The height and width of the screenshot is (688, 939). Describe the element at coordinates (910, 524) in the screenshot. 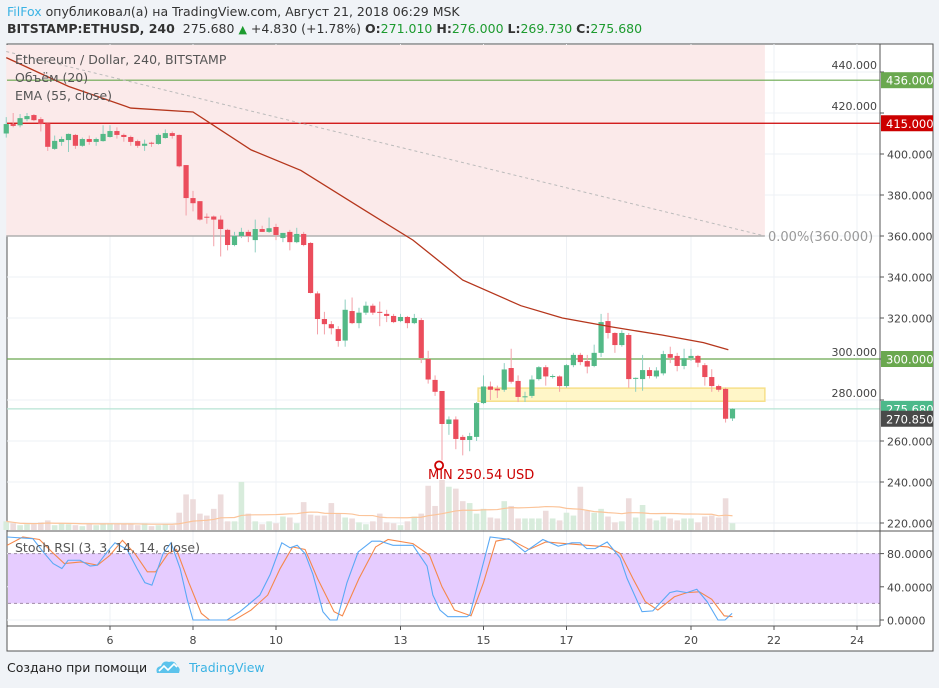

I see `price-tick-label: 220.000` at that location.